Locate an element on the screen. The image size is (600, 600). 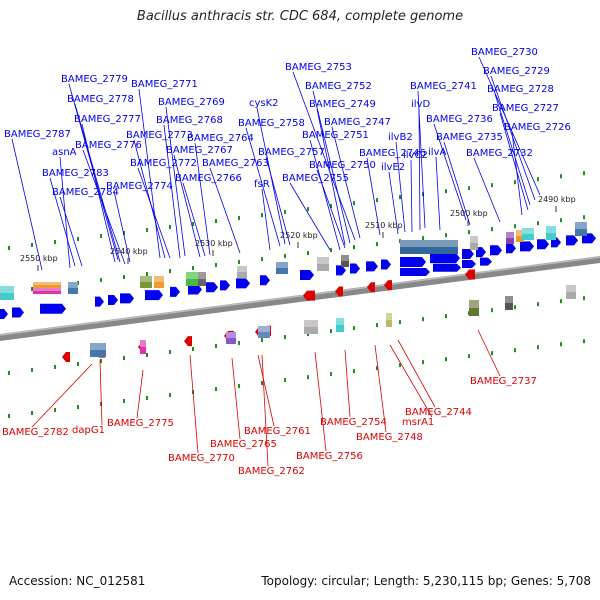
forward-gene-label: BAMEG_2768 is located at coordinates (189, 120).